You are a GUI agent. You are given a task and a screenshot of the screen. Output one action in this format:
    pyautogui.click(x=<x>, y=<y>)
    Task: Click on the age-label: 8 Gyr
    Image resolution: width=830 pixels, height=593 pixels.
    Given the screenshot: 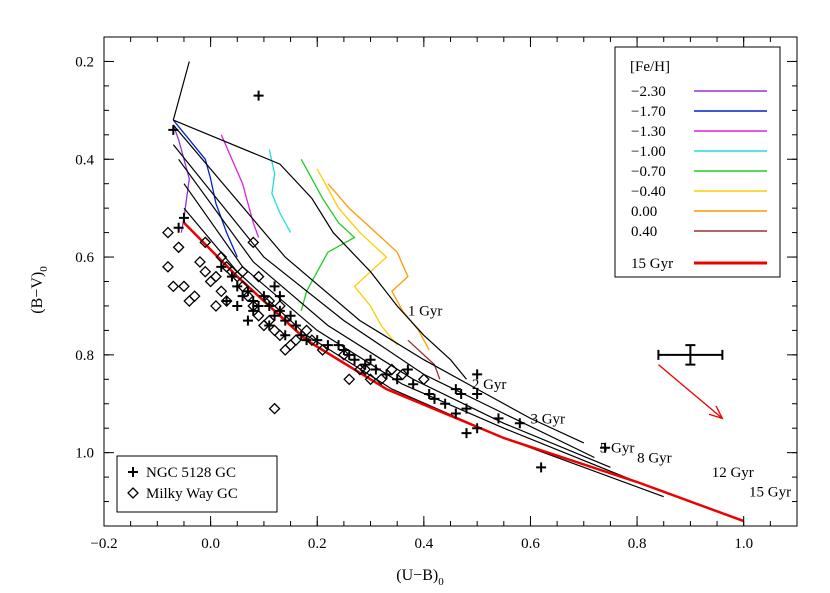 What is the action you would take?
    pyautogui.click(x=654, y=458)
    